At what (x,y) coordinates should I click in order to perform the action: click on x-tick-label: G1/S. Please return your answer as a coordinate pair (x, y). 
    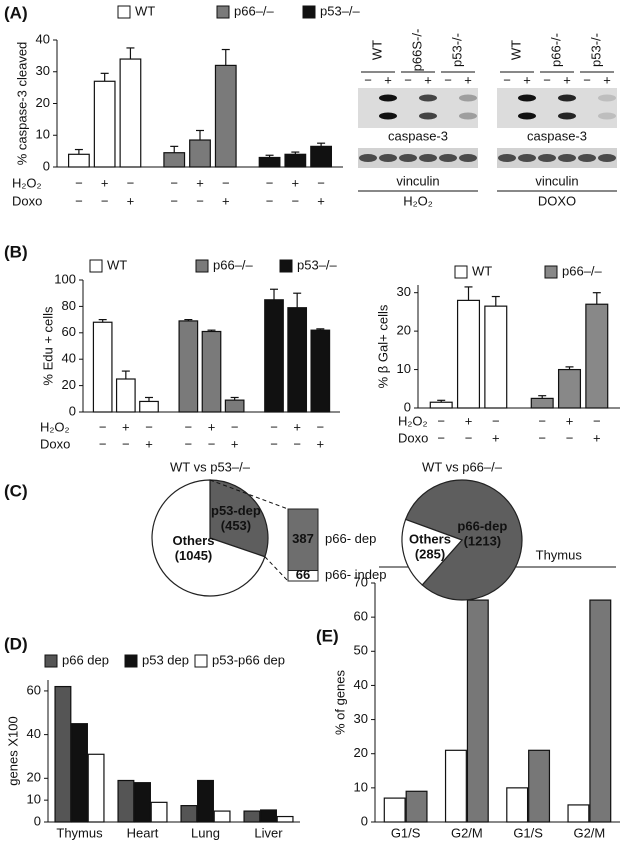
    Looking at the image, I should click on (406, 832).